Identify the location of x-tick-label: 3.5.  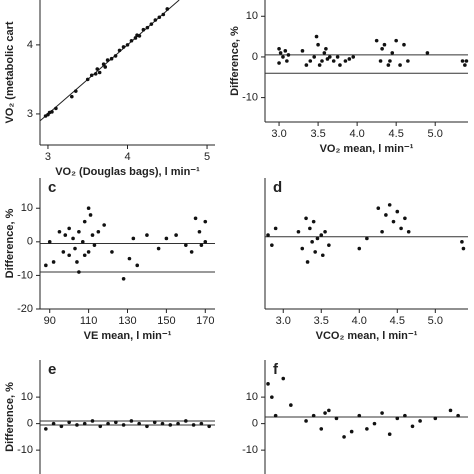
(321, 321).